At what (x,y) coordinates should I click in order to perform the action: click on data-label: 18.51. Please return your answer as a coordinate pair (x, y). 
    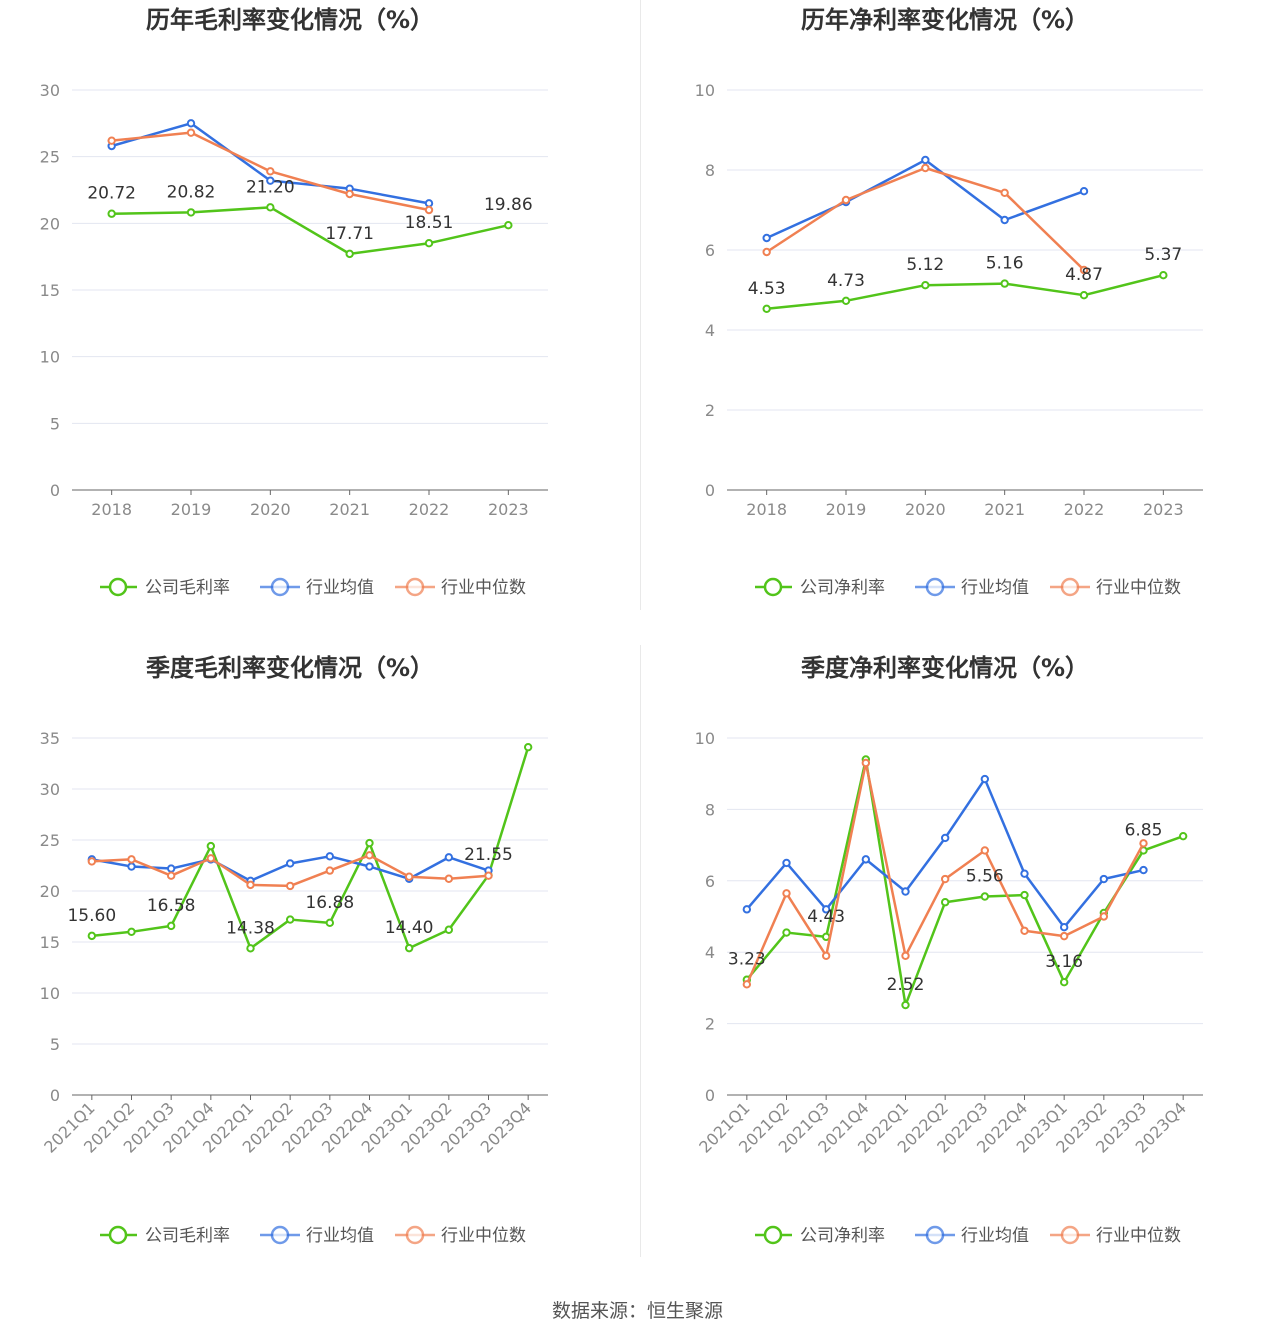
    Looking at the image, I should click on (429, 223).